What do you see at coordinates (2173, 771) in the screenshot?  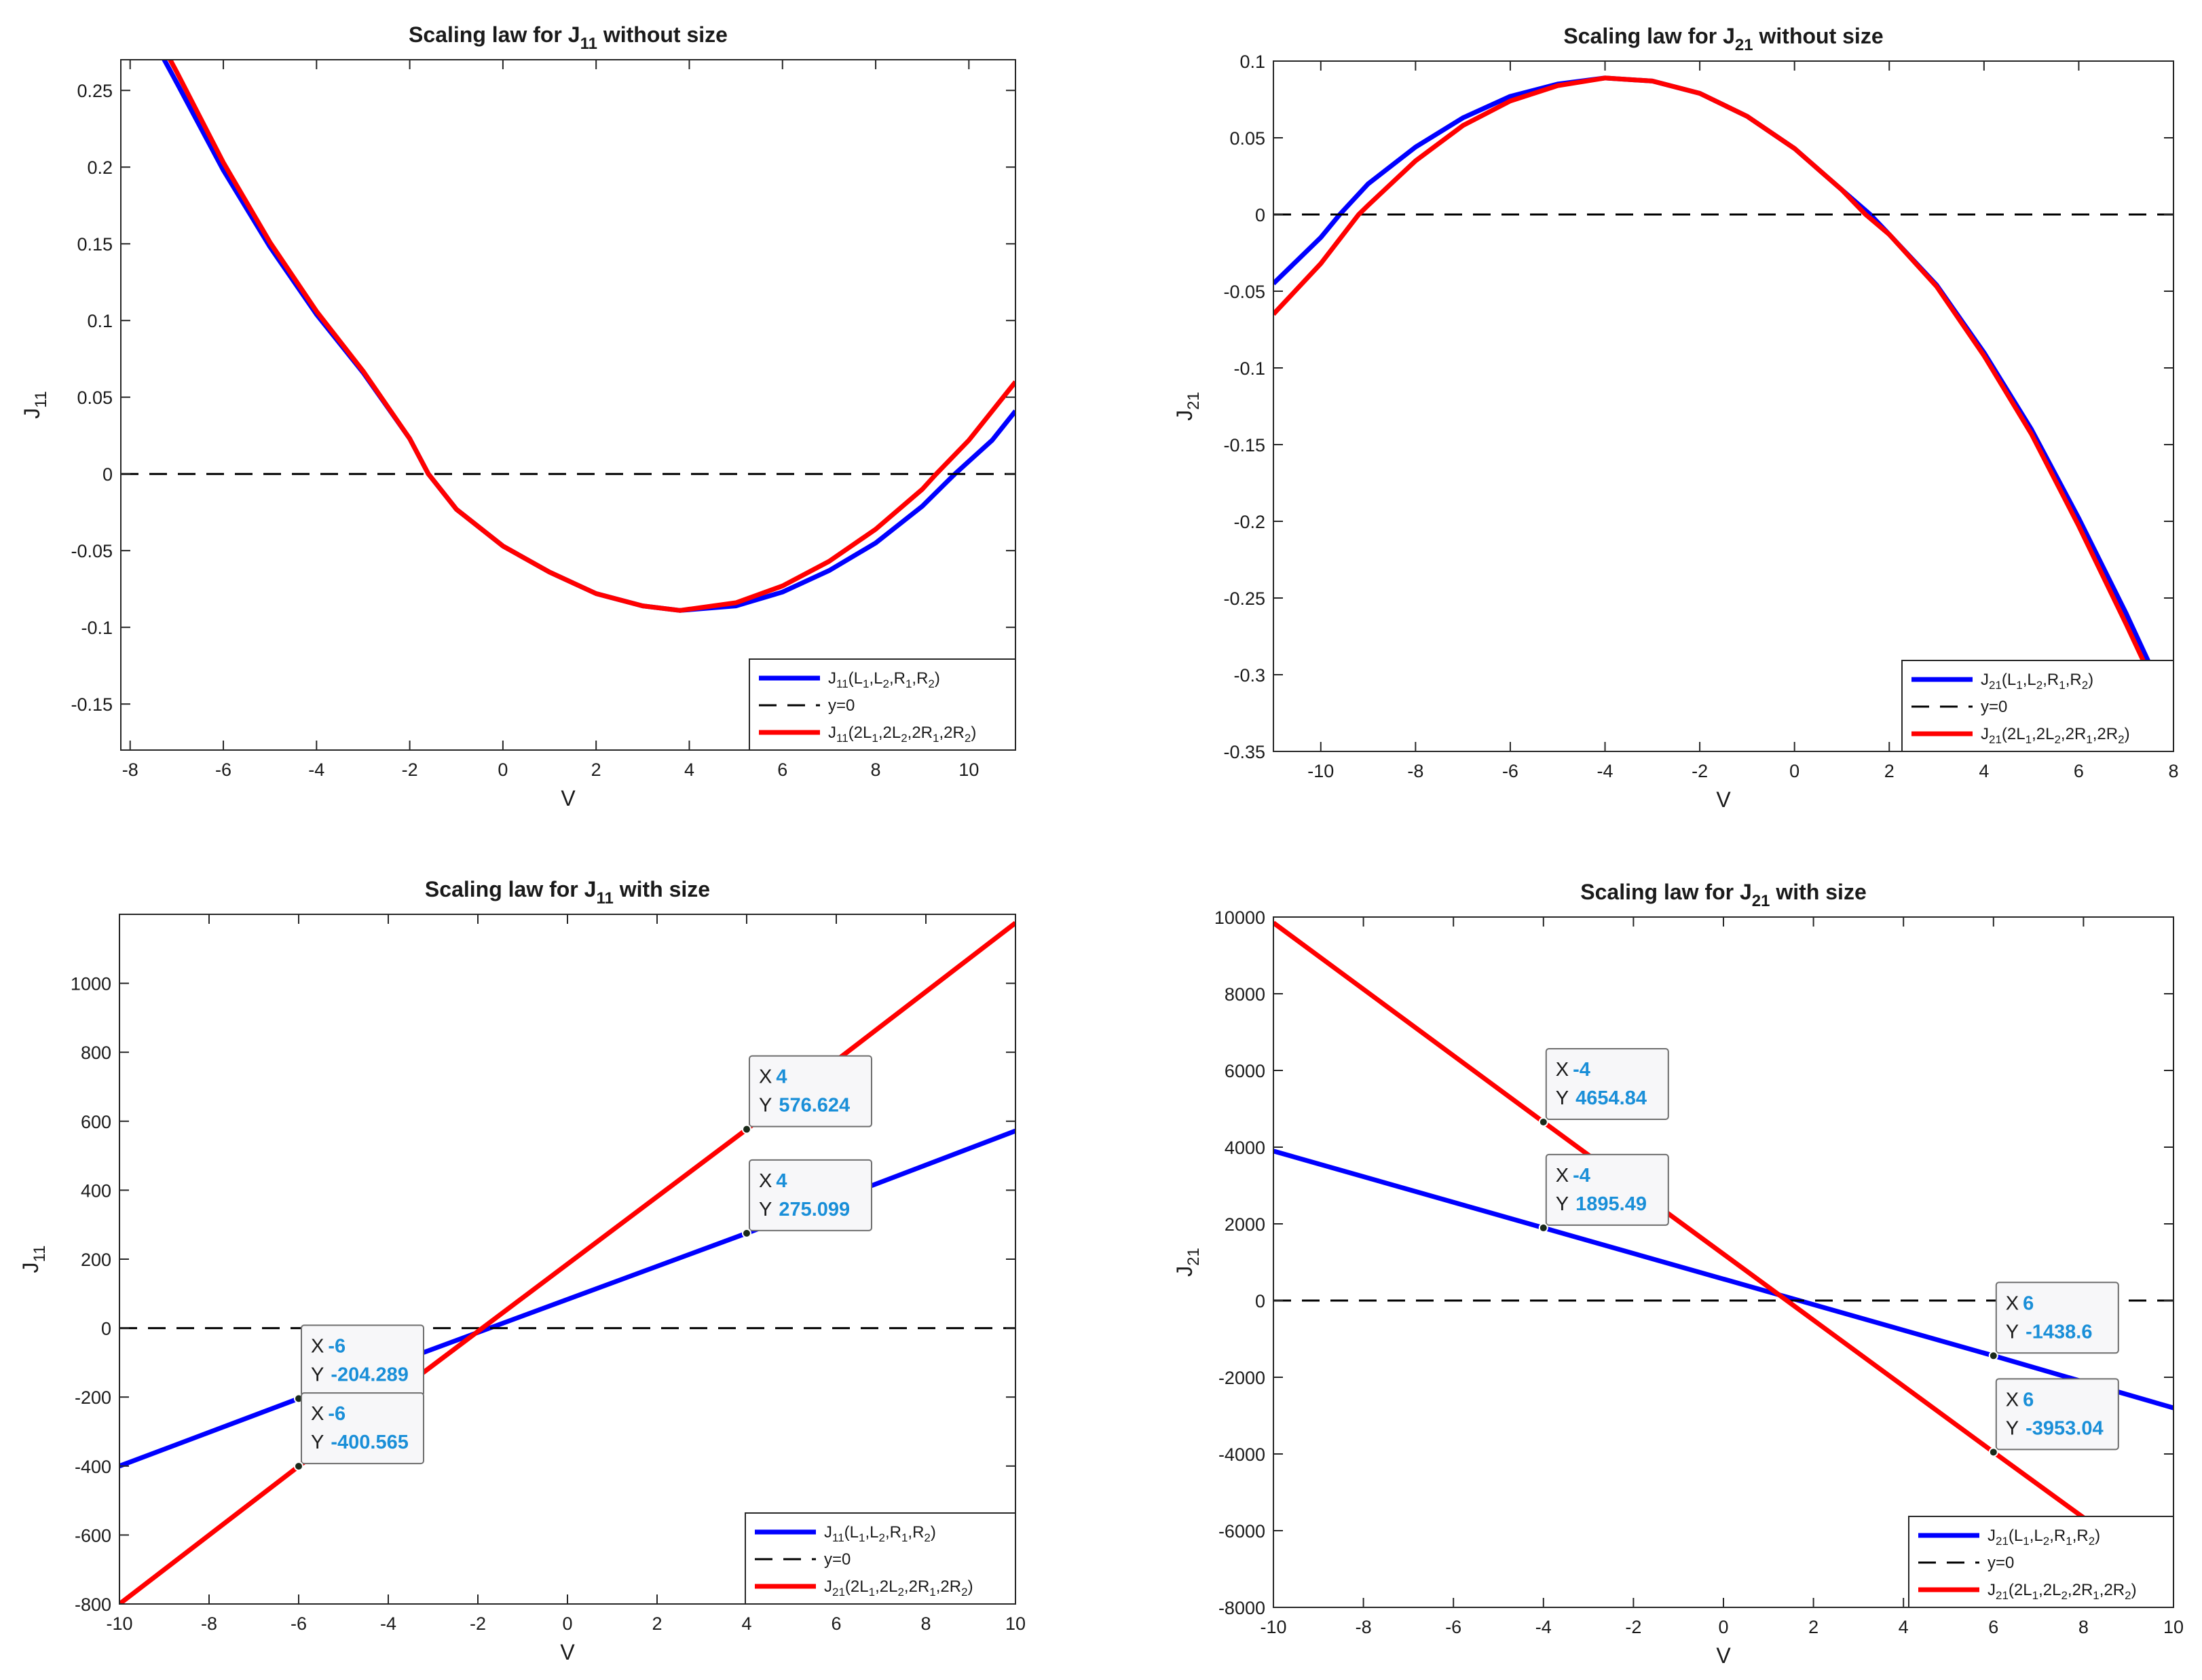 I see `x-tick-label: 8` at bounding box center [2173, 771].